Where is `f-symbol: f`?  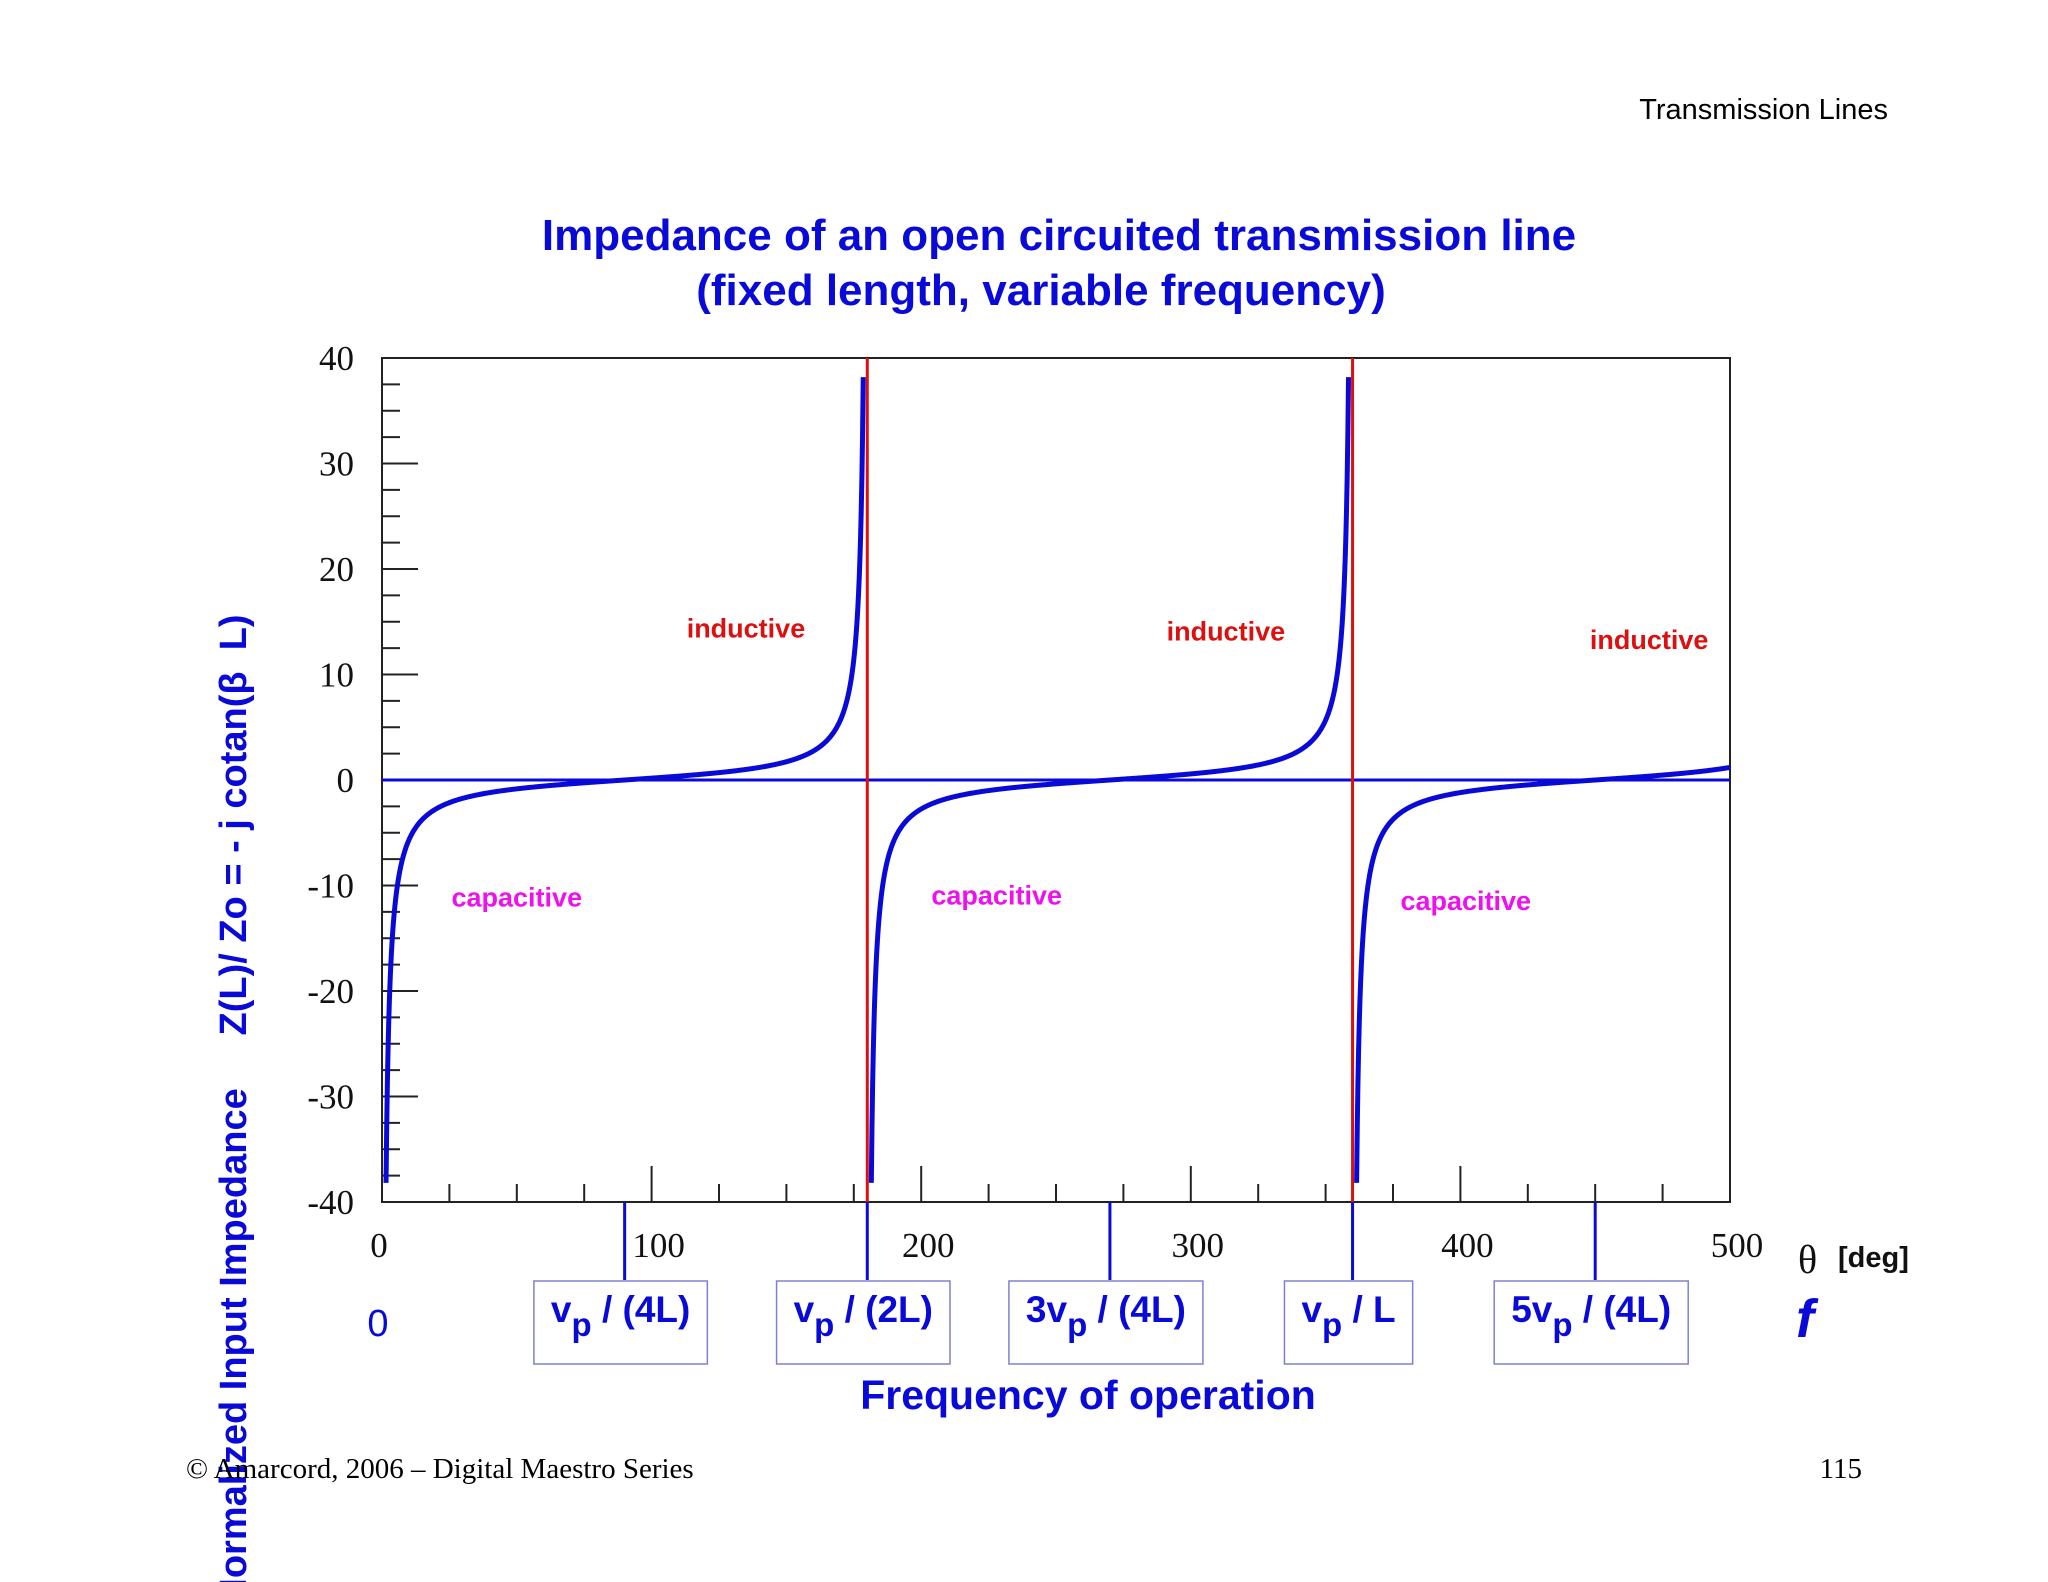
f-symbol: f is located at coordinates (1807, 1319).